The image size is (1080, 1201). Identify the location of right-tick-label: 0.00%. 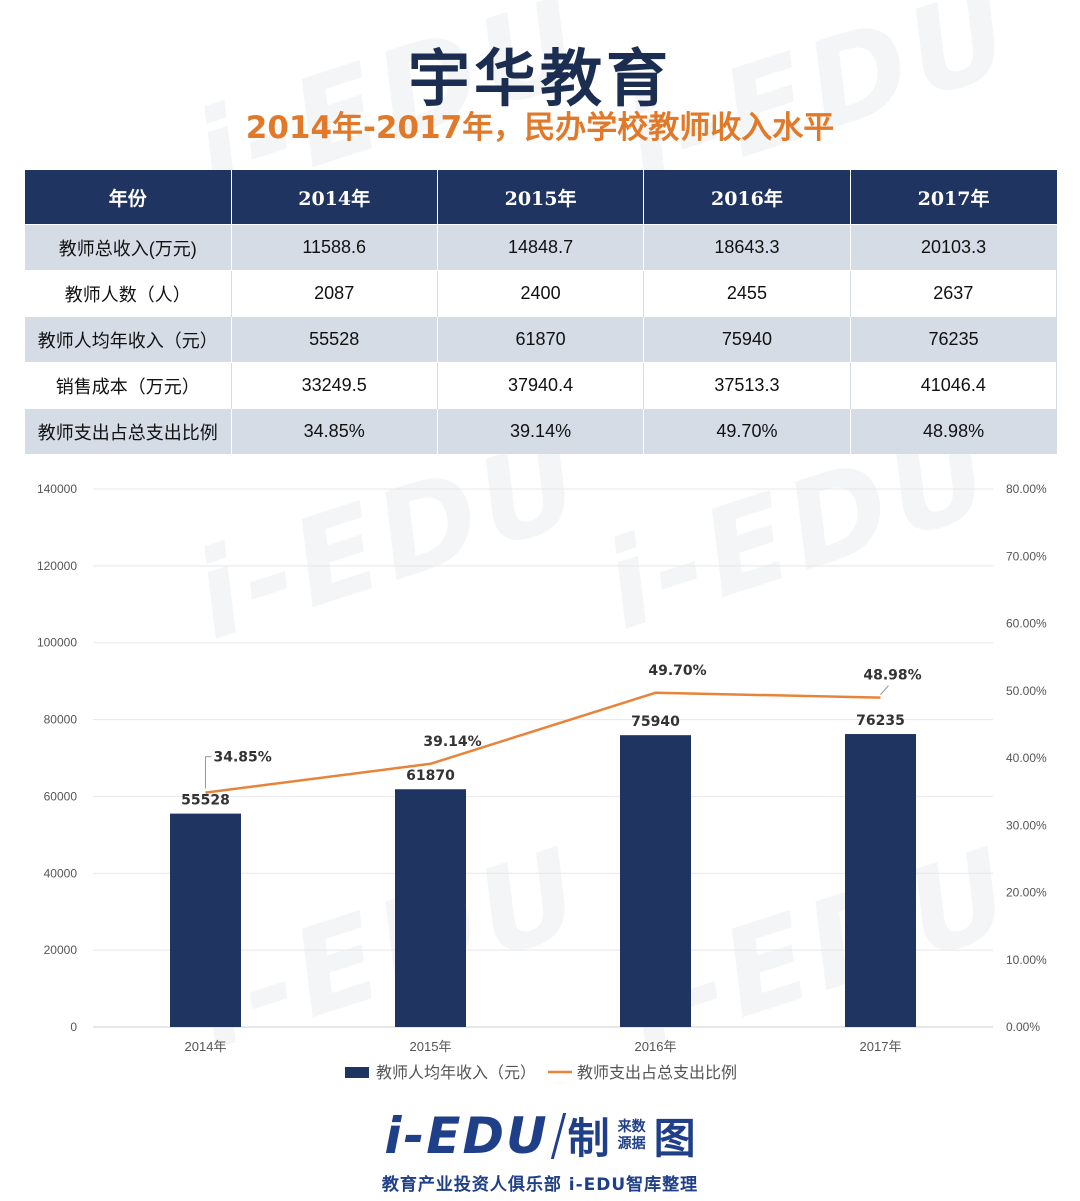
(1023, 1027).